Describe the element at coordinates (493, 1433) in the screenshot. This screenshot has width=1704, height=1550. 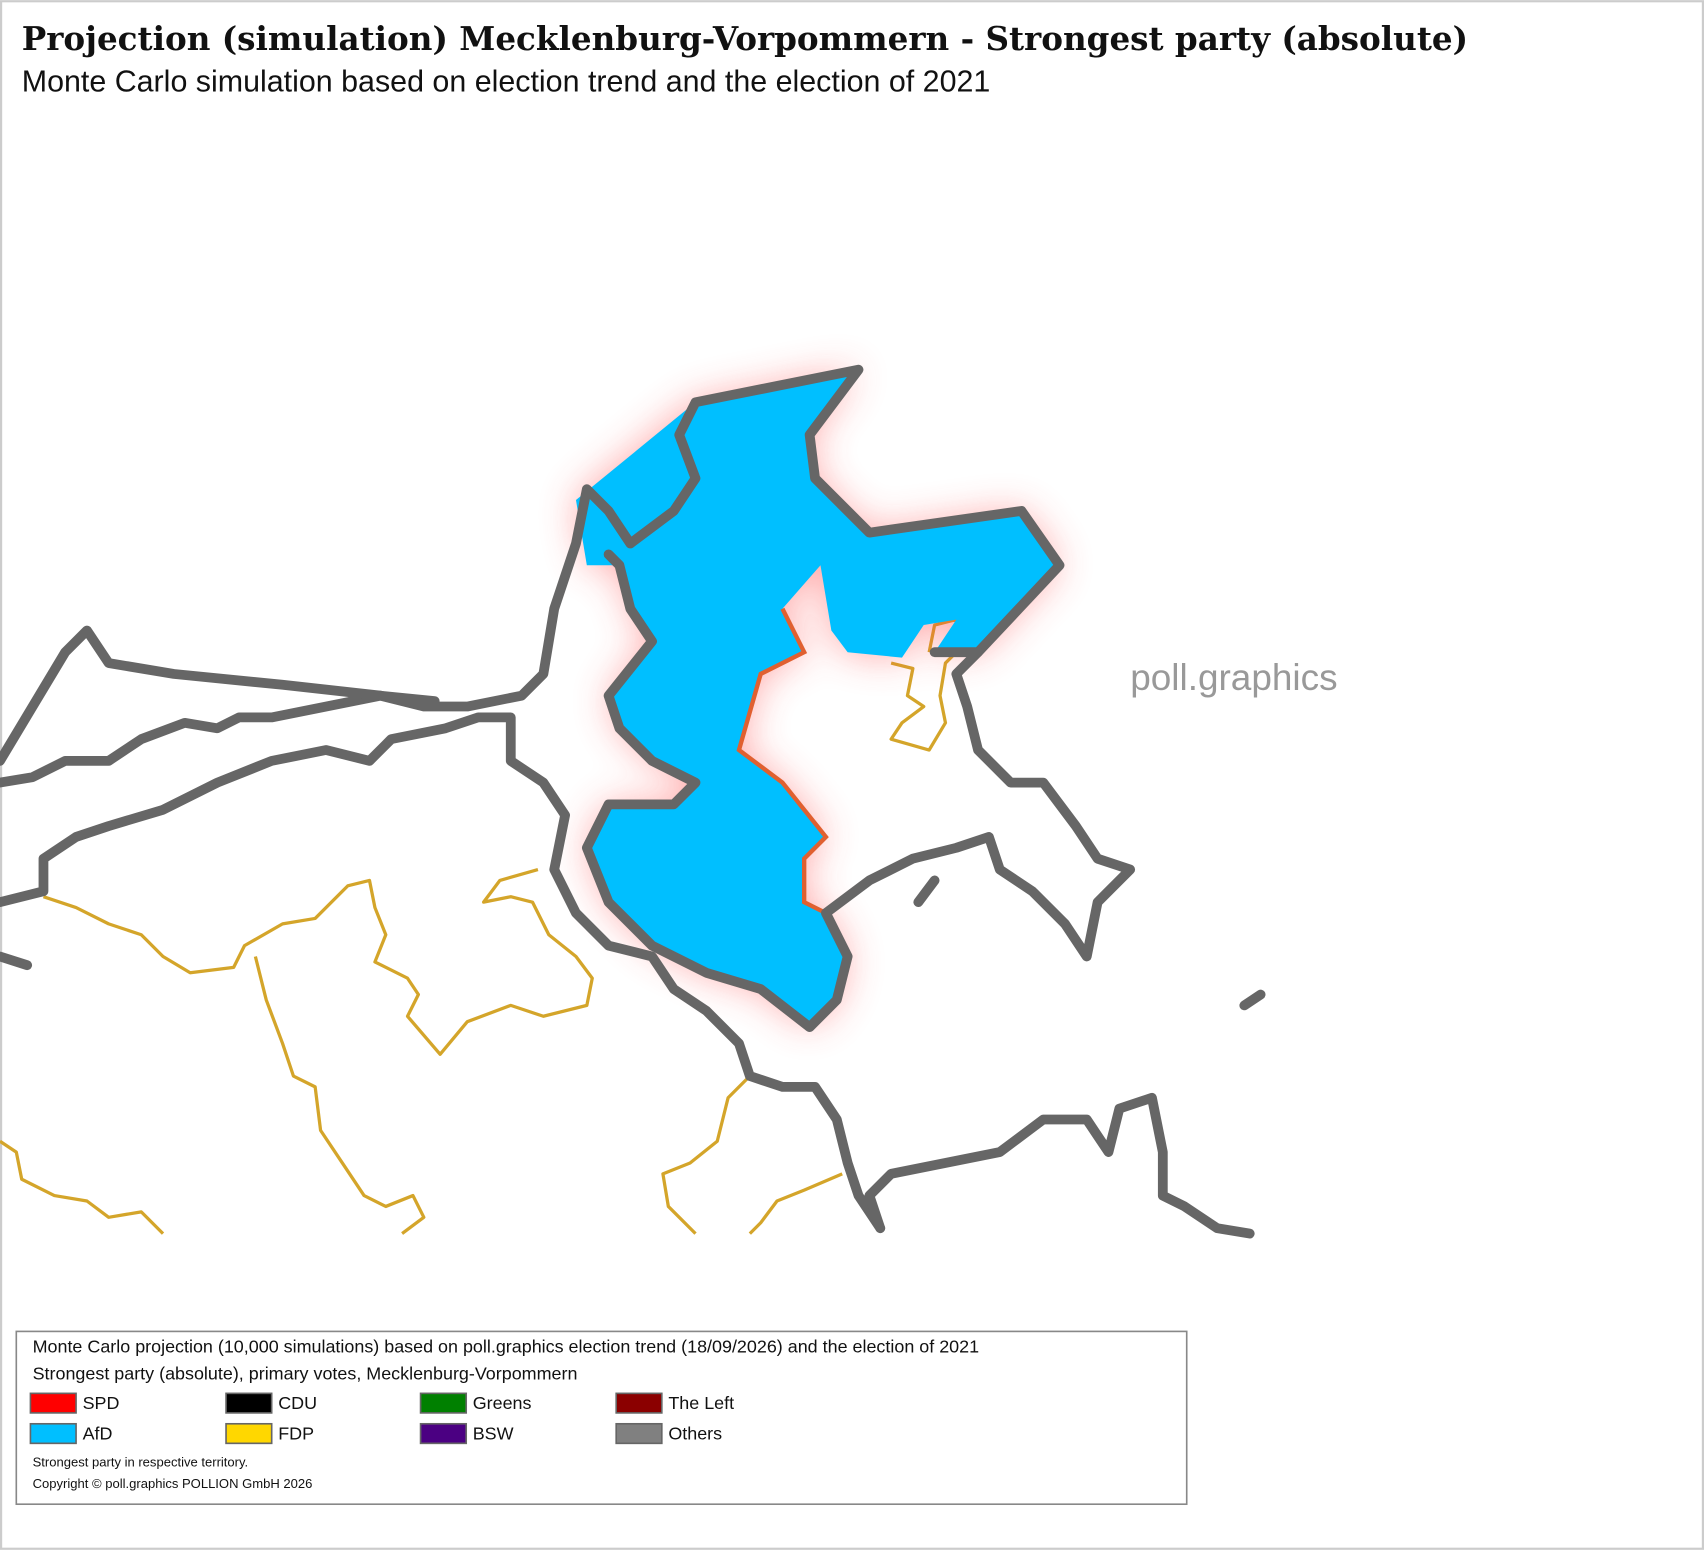
I see `legend-label: BSW` at that location.